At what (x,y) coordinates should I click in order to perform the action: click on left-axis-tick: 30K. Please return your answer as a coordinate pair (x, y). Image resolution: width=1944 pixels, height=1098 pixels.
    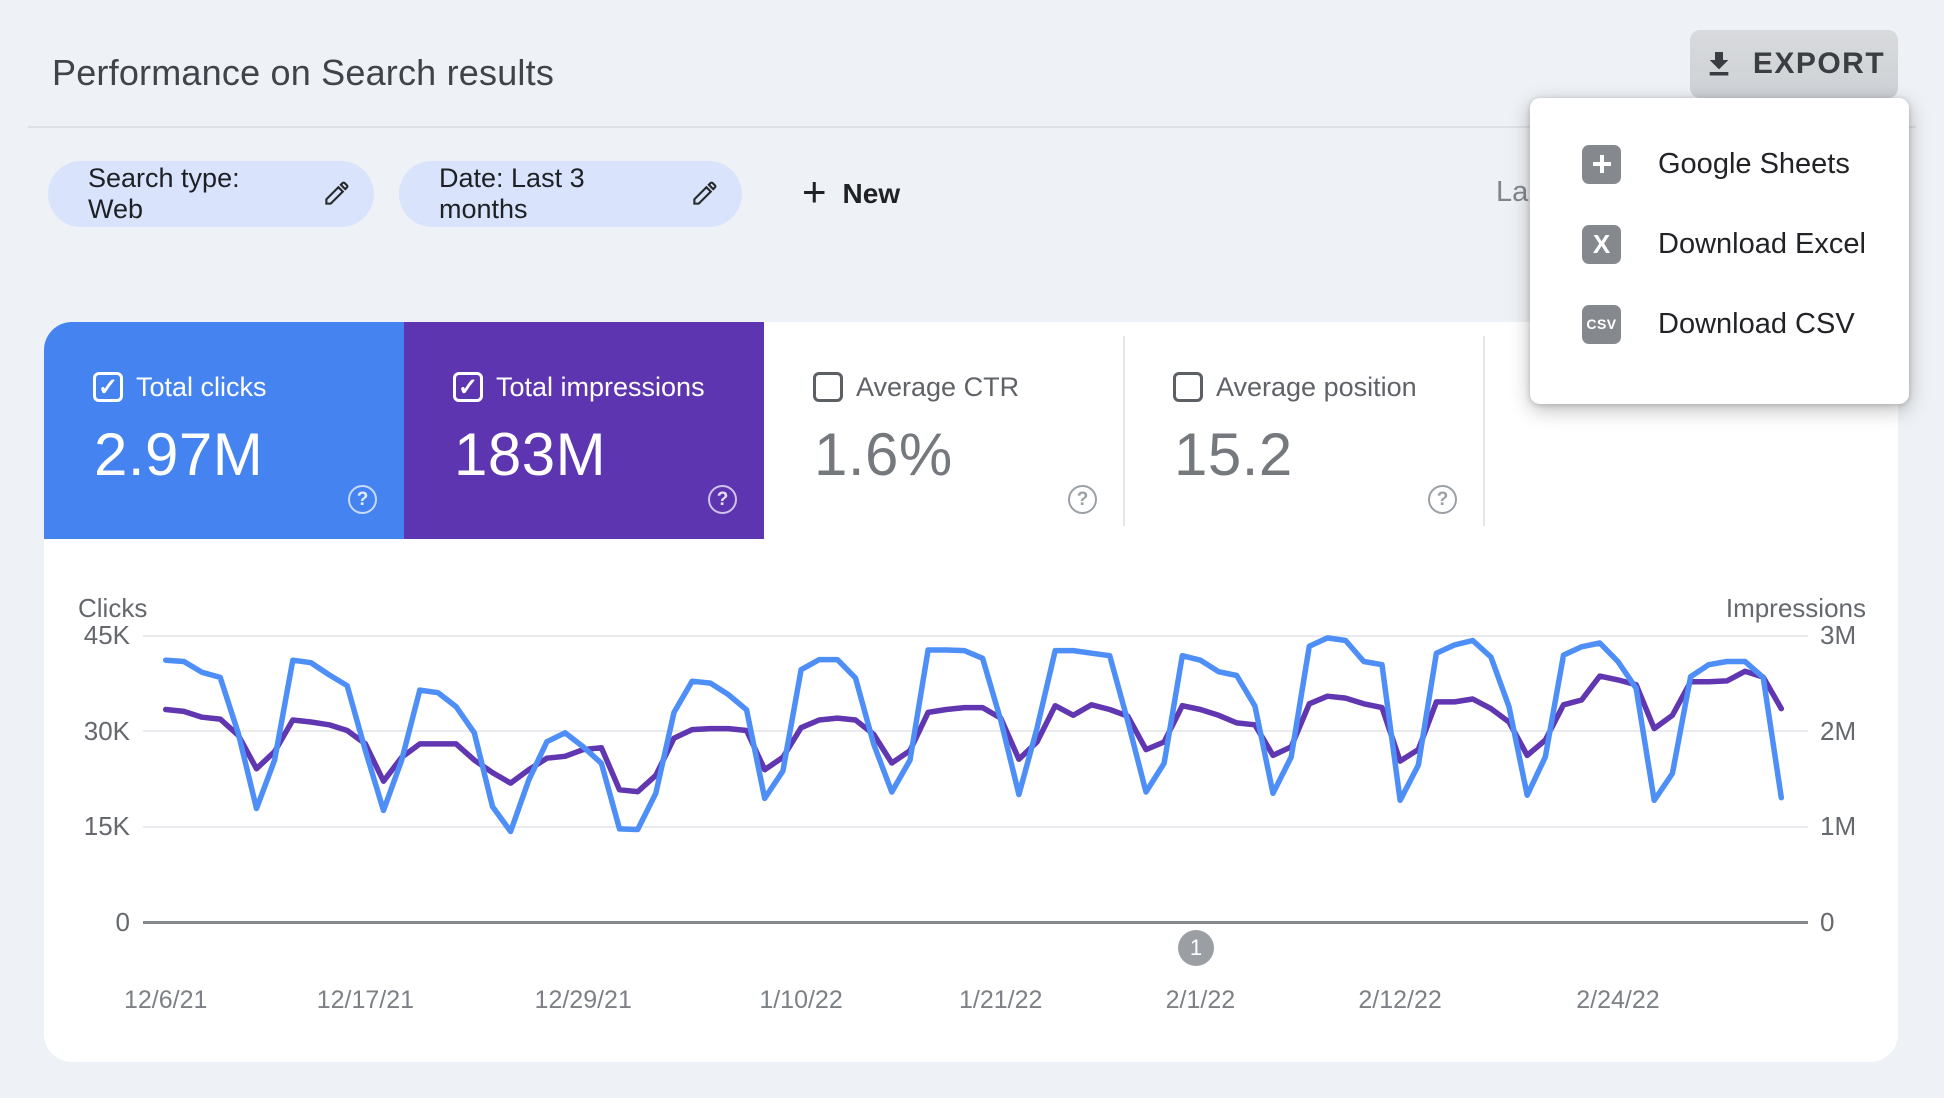
    Looking at the image, I should click on (106, 730).